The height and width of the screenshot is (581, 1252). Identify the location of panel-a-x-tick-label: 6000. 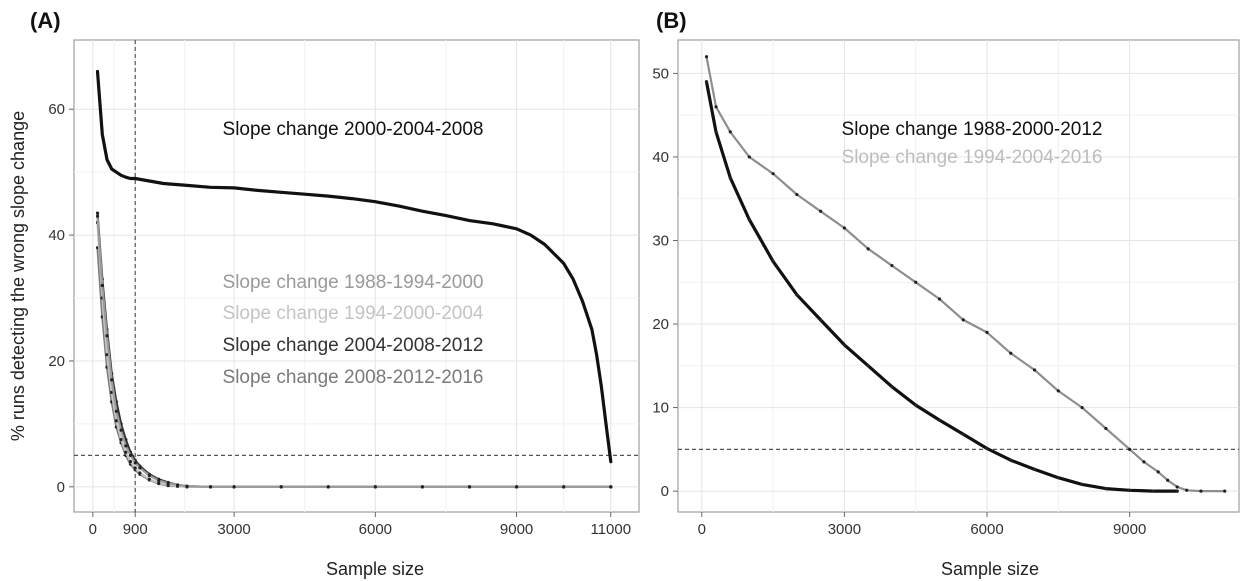
(375, 529).